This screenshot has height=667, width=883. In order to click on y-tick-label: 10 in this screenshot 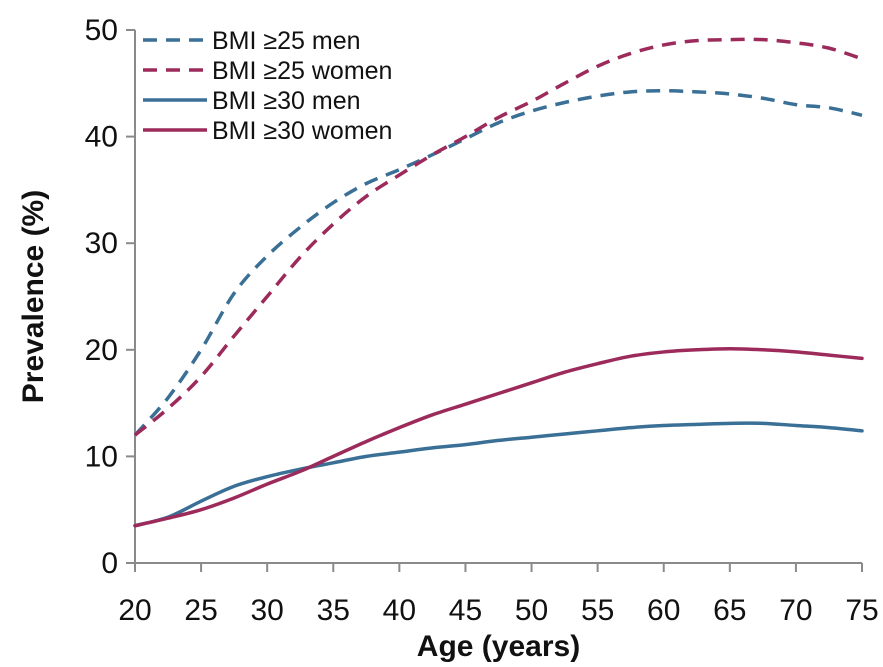, I will do `click(101, 456)`.